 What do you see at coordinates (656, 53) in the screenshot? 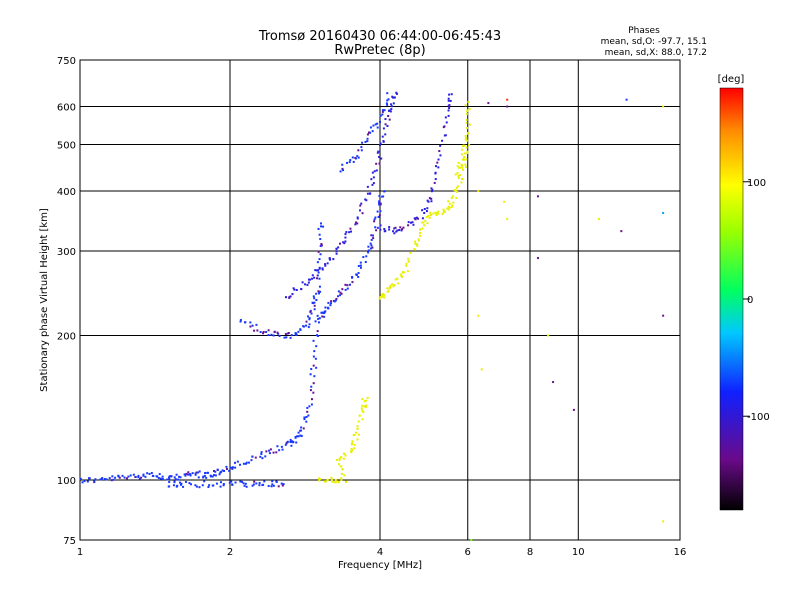
I see `stats-x-mode: mean, sd,X: 88.0, 17.2` at bounding box center [656, 53].